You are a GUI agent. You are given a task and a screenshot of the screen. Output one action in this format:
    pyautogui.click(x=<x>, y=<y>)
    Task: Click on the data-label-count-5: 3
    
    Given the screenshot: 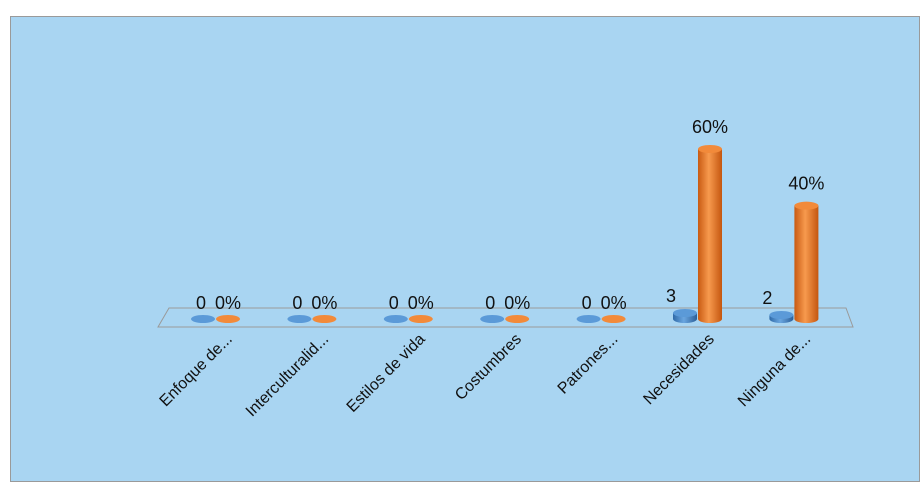 What is the action you would take?
    pyautogui.click(x=671, y=296)
    